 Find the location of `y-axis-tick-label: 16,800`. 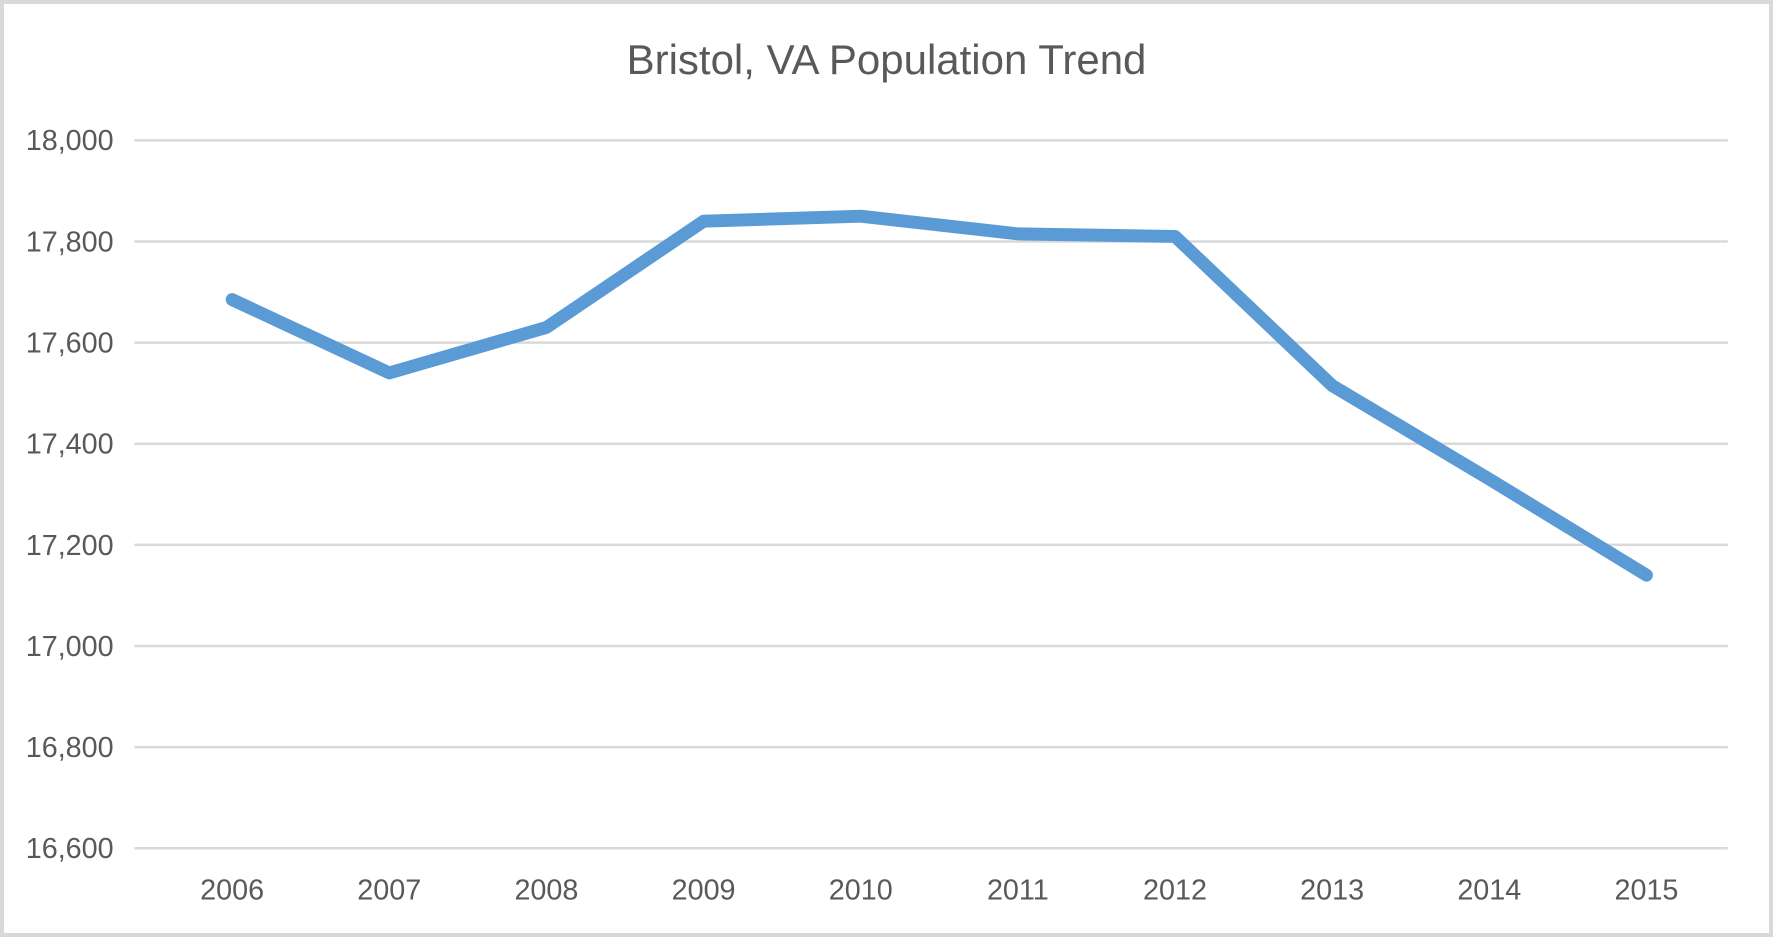

y-axis-tick-label: 16,800 is located at coordinates (70, 748).